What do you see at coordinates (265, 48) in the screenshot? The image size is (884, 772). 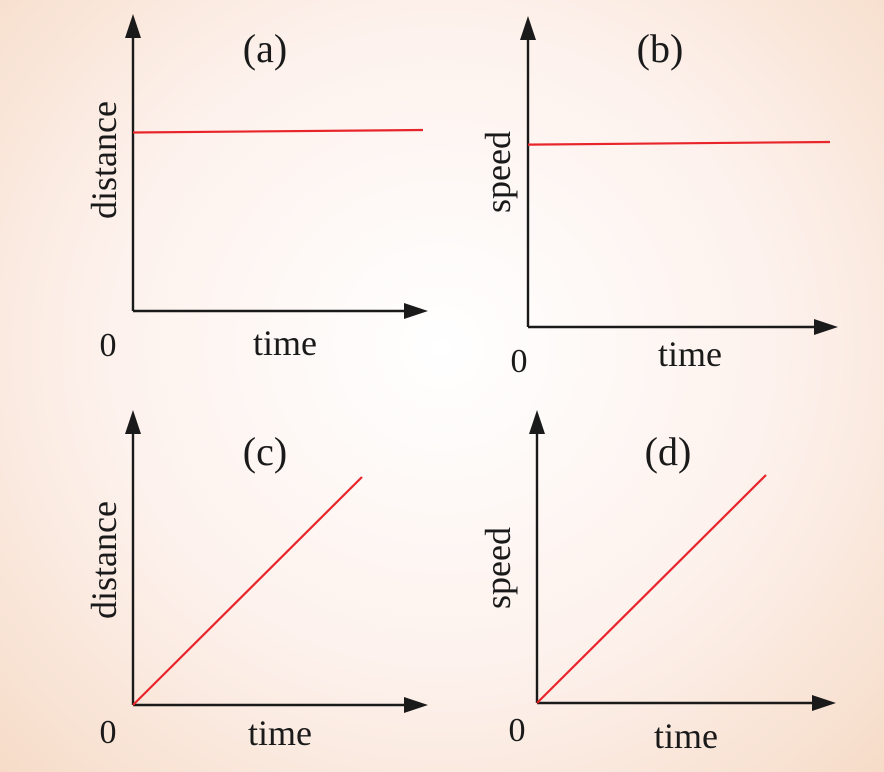 I see `panel-label: (a)` at bounding box center [265, 48].